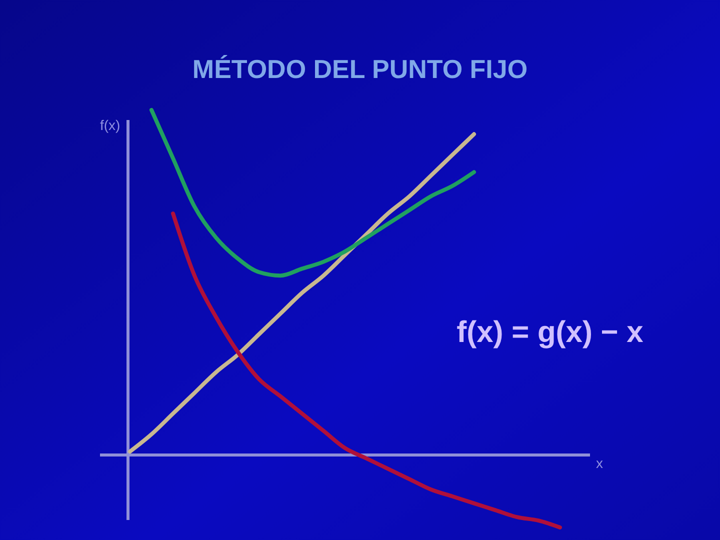 The height and width of the screenshot is (540, 720). I want to click on annotation: f(x) = g(x) − x, so click(550, 332).